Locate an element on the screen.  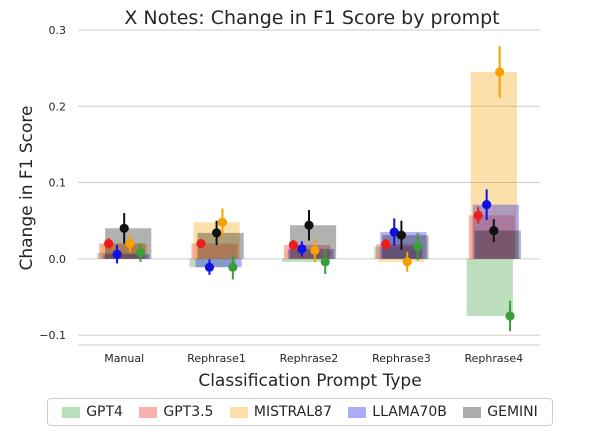
legend-item-gemini: GEMINI is located at coordinates (500, 412).